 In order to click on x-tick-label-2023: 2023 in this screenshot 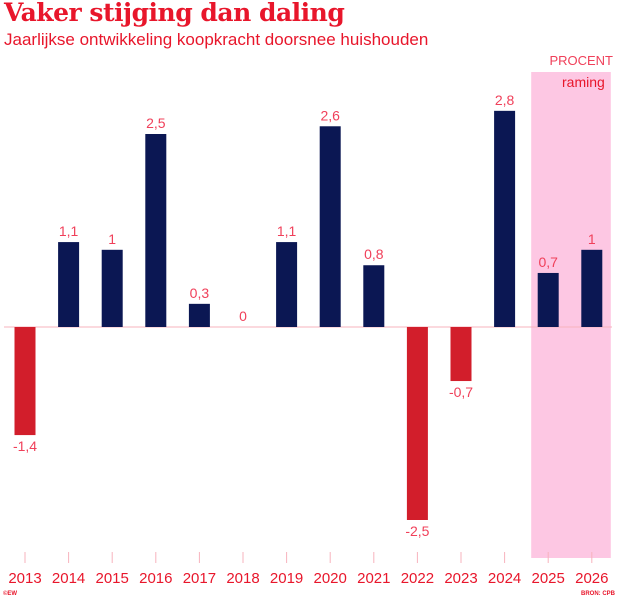, I will do `click(460, 578)`.